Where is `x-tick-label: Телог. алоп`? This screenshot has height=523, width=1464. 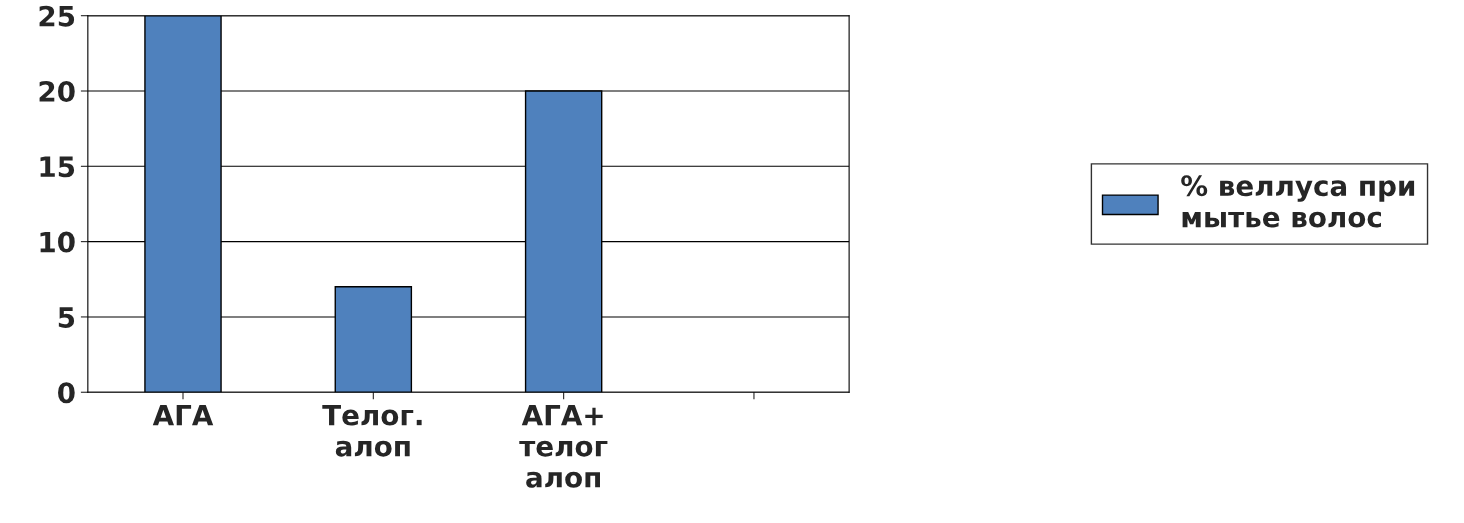 x-tick-label: Телог. алоп is located at coordinates (372, 430).